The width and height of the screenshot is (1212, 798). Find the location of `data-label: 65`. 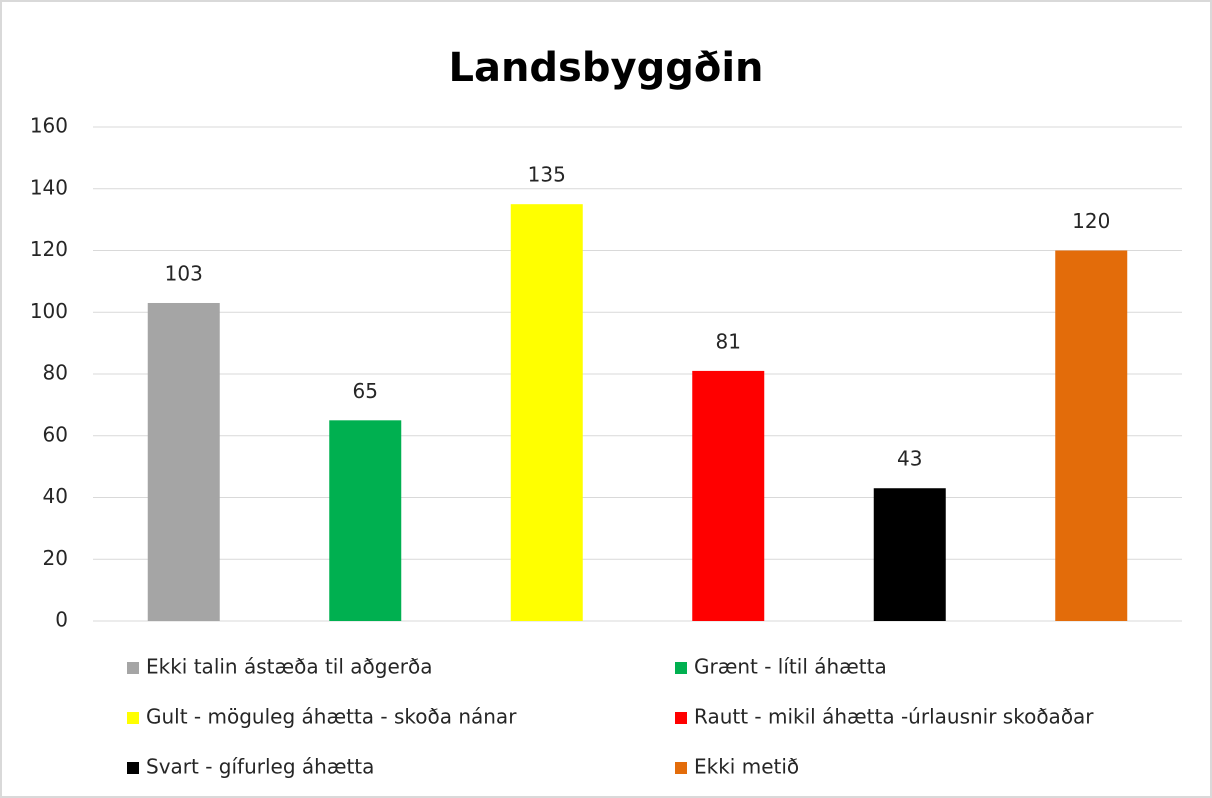

data-label: 65 is located at coordinates (365, 391).